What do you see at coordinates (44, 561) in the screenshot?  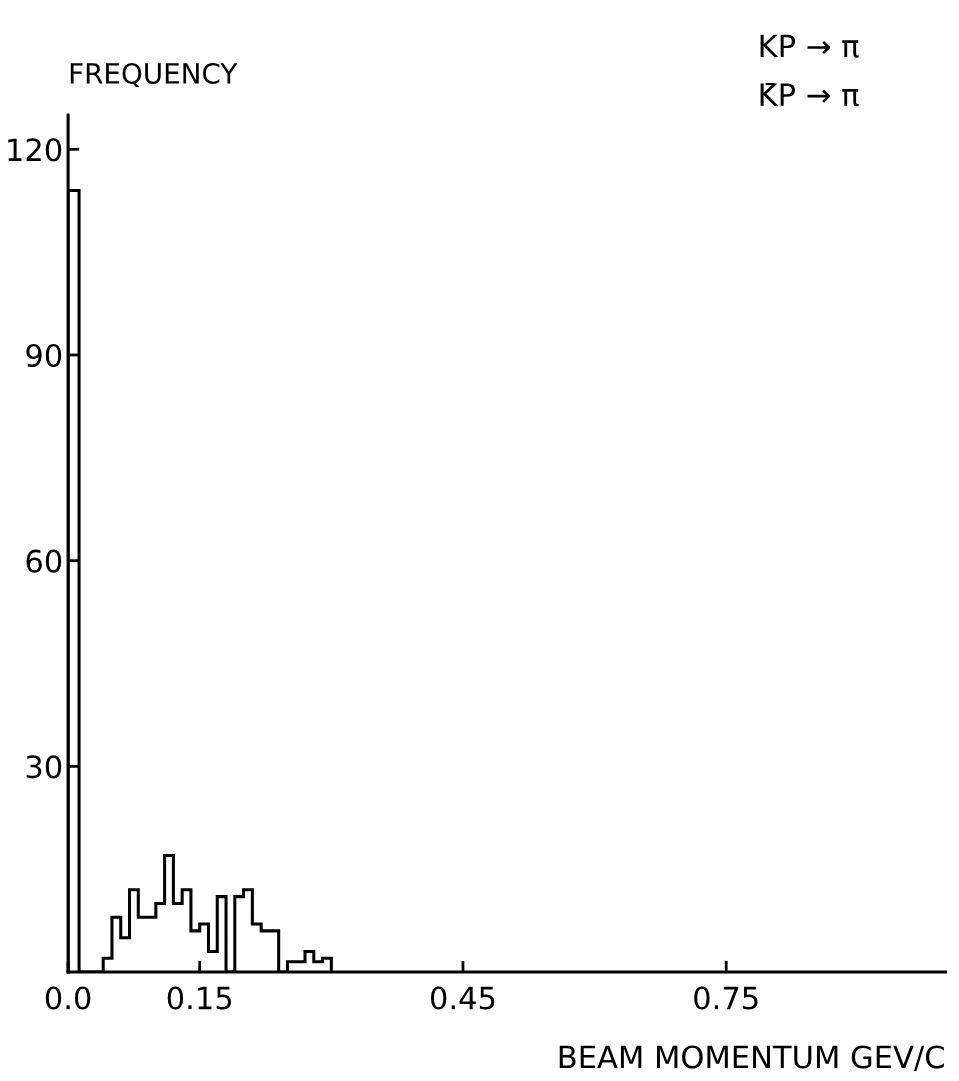 I see `y-tick-label: 60` at bounding box center [44, 561].